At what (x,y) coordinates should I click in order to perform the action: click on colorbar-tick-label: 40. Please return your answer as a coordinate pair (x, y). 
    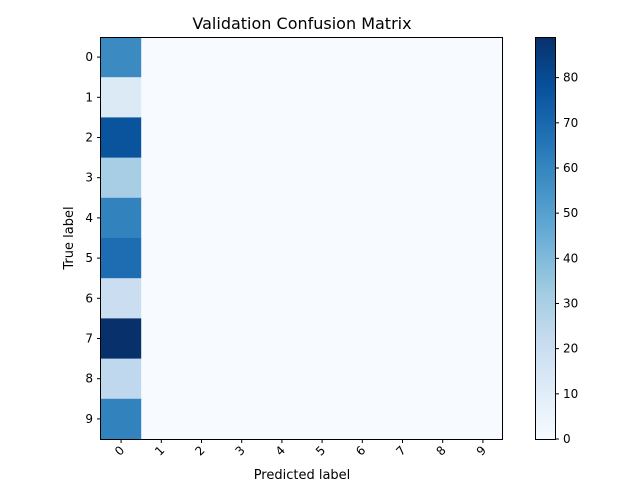
    Looking at the image, I should click on (570, 258).